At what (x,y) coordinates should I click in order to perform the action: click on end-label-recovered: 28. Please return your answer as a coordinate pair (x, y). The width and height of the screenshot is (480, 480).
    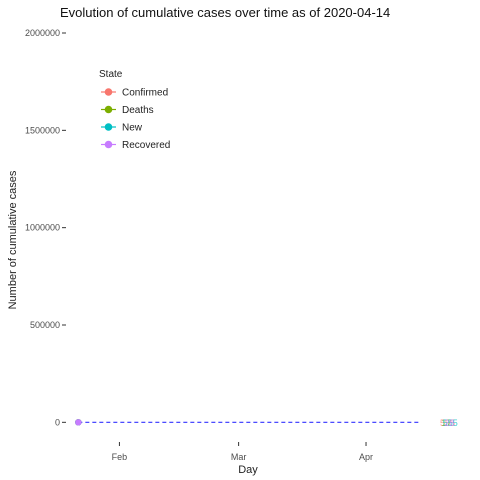
    Looking at the image, I should click on (449, 423).